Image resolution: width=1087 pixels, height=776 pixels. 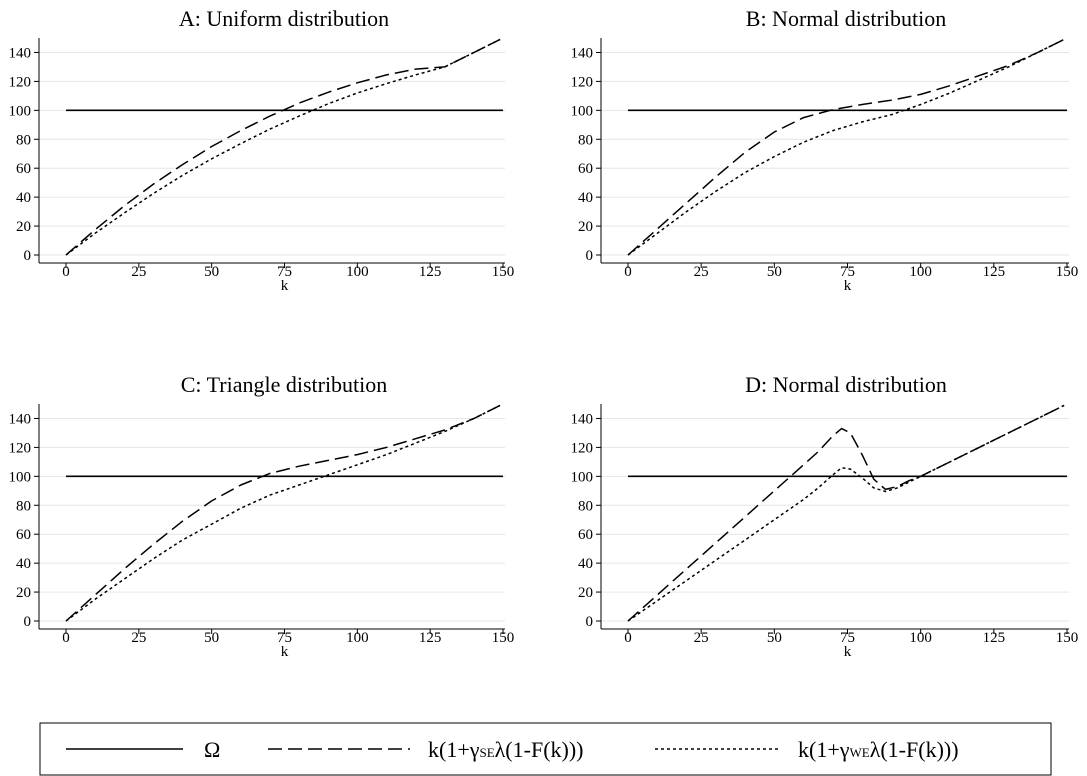 I want to click on legend-label: k(1+γSEλ(1-F(k))), so click(x=506, y=749).